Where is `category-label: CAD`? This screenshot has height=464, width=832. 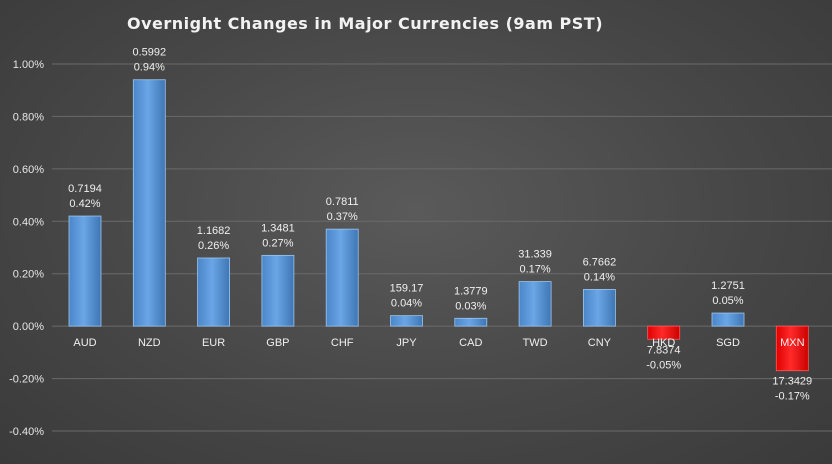 category-label: CAD is located at coordinates (470, 343).